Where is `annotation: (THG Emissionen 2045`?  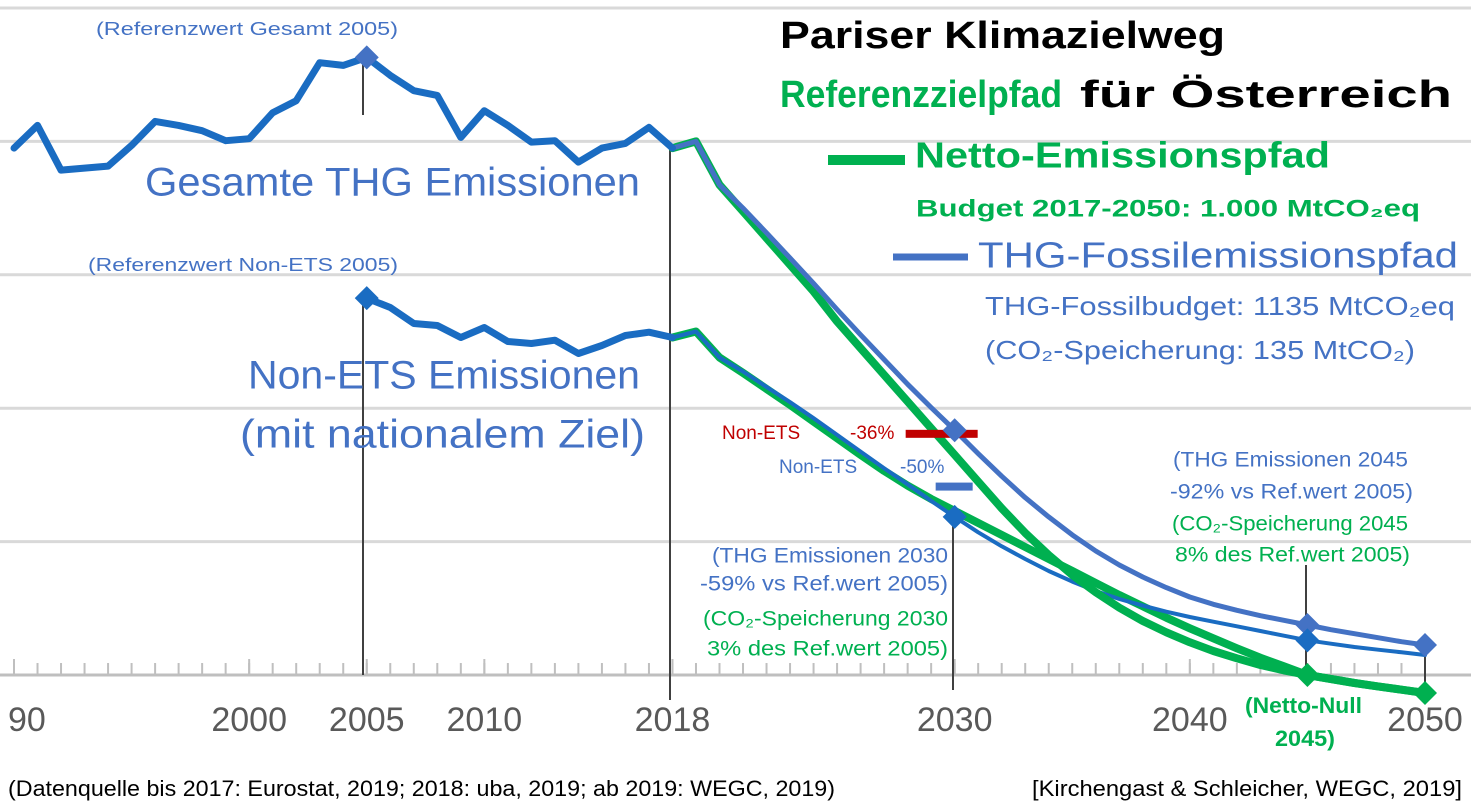
annotation: (THG Emissionen 2045 is located at coordinates (1290, 460).